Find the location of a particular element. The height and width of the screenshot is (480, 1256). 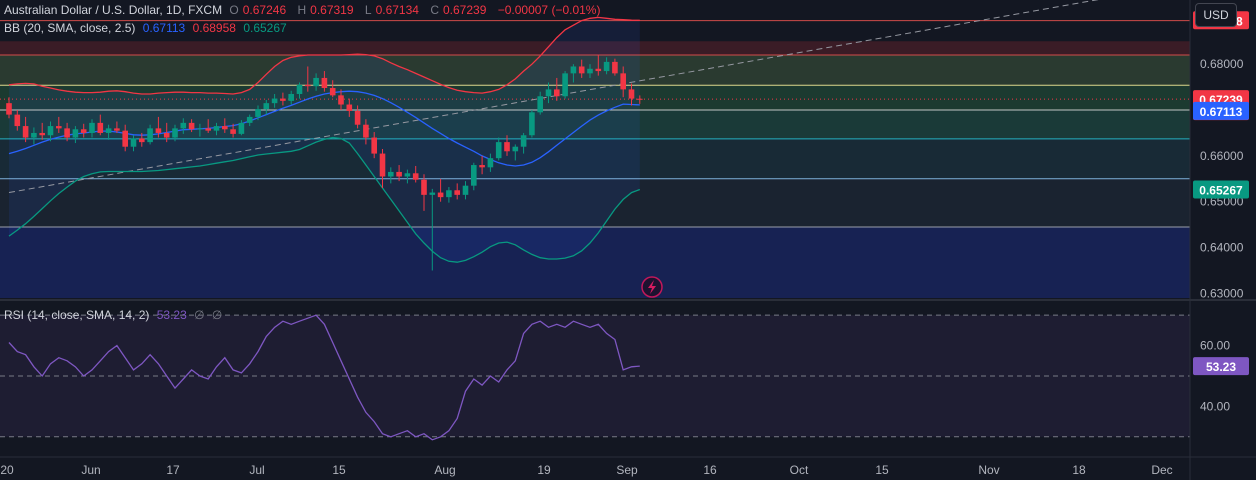

time-tick-label: 19 is located at coordinates (544, 470).